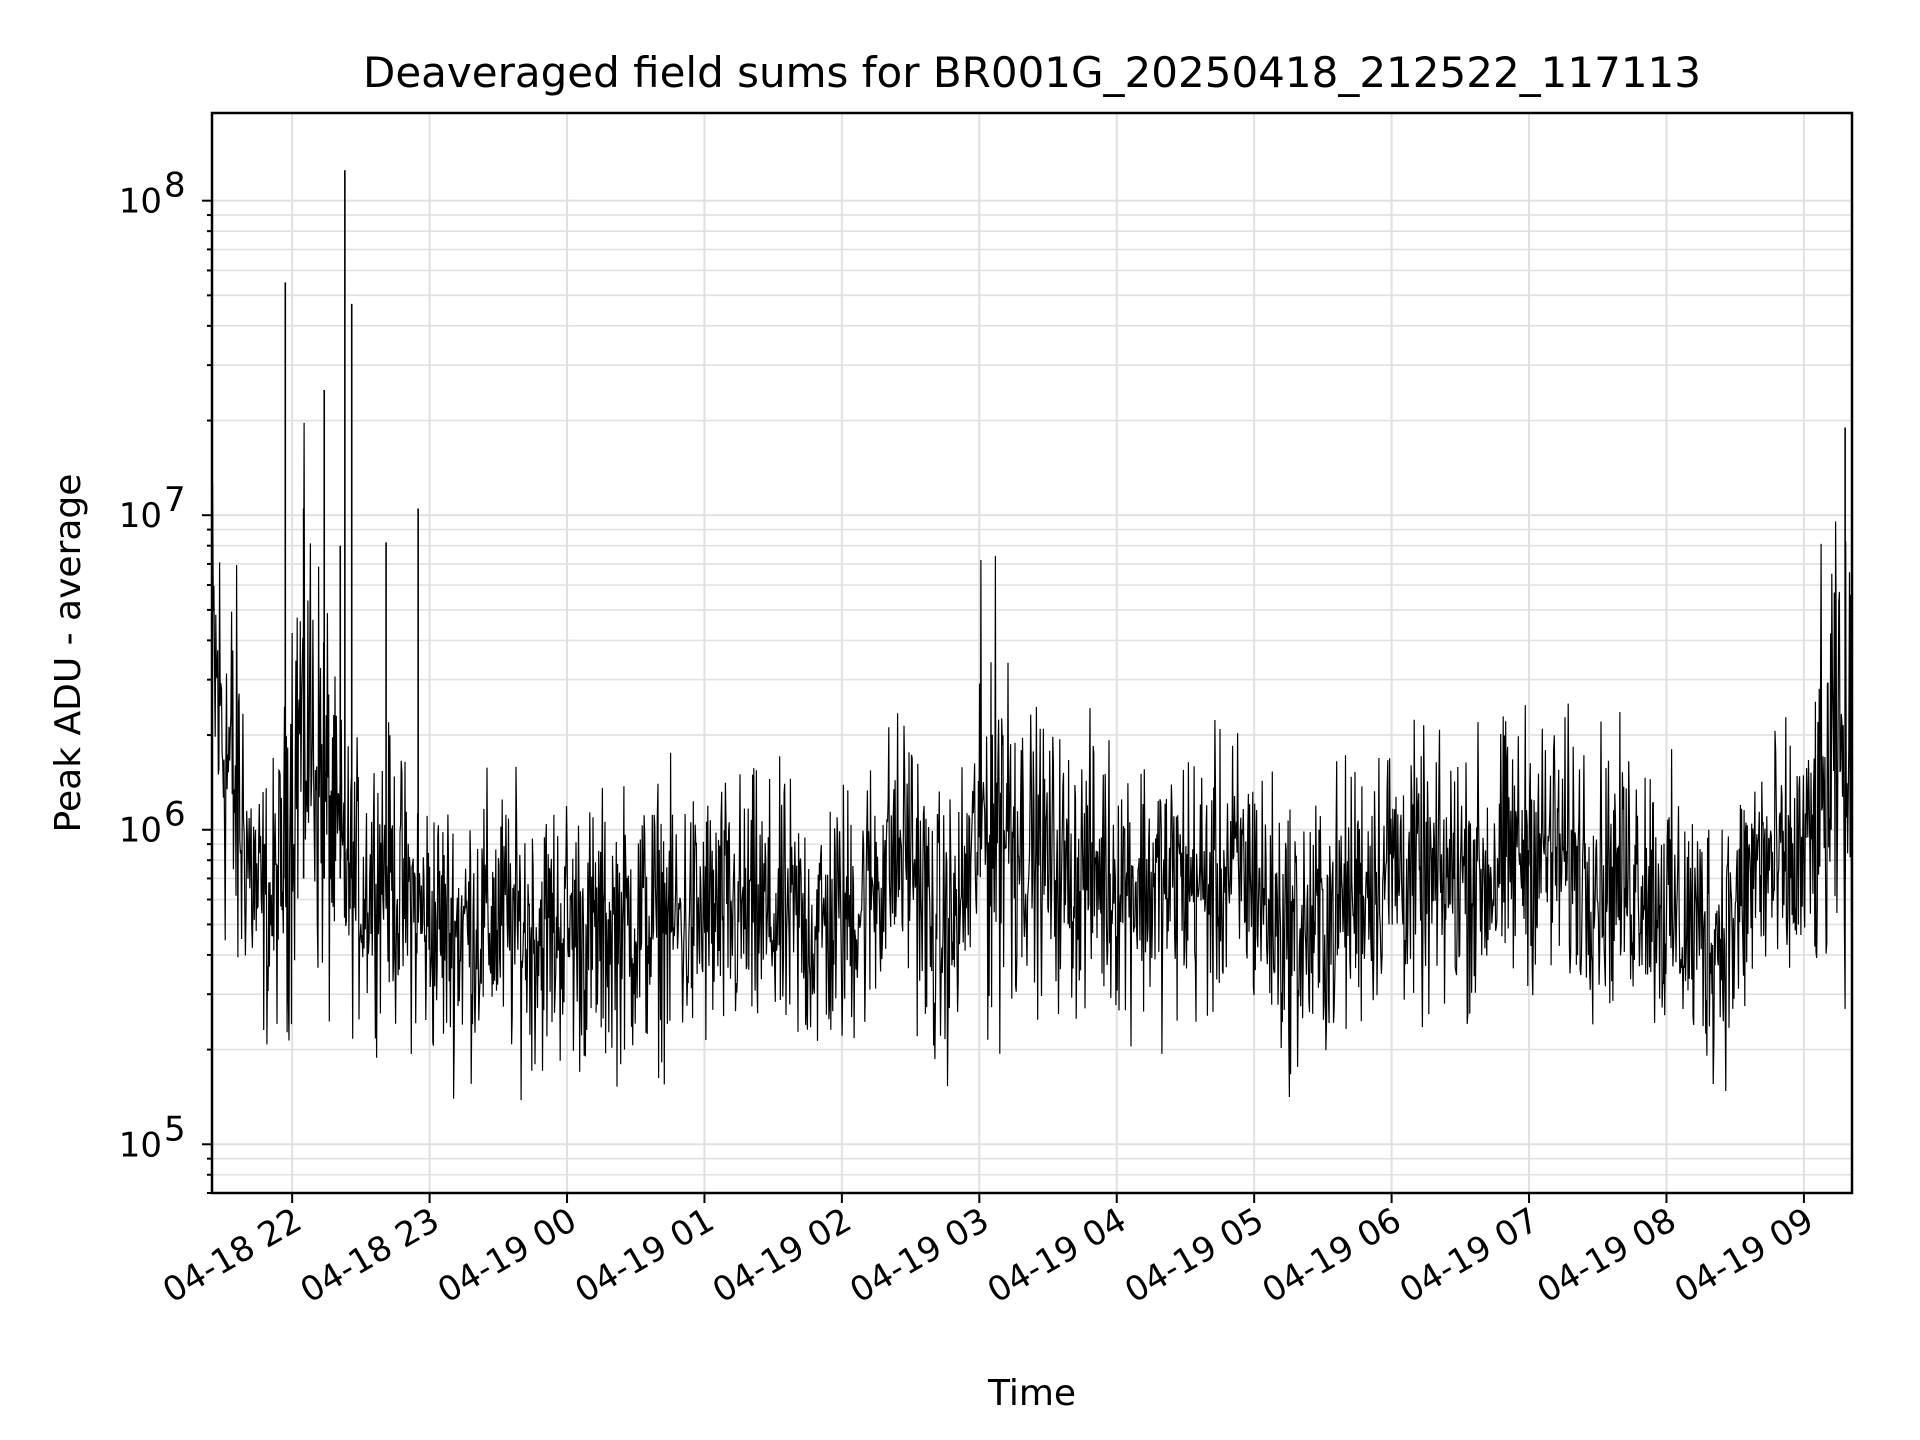  I want to click on y-tick-exponent: 8, so click(175, 186).